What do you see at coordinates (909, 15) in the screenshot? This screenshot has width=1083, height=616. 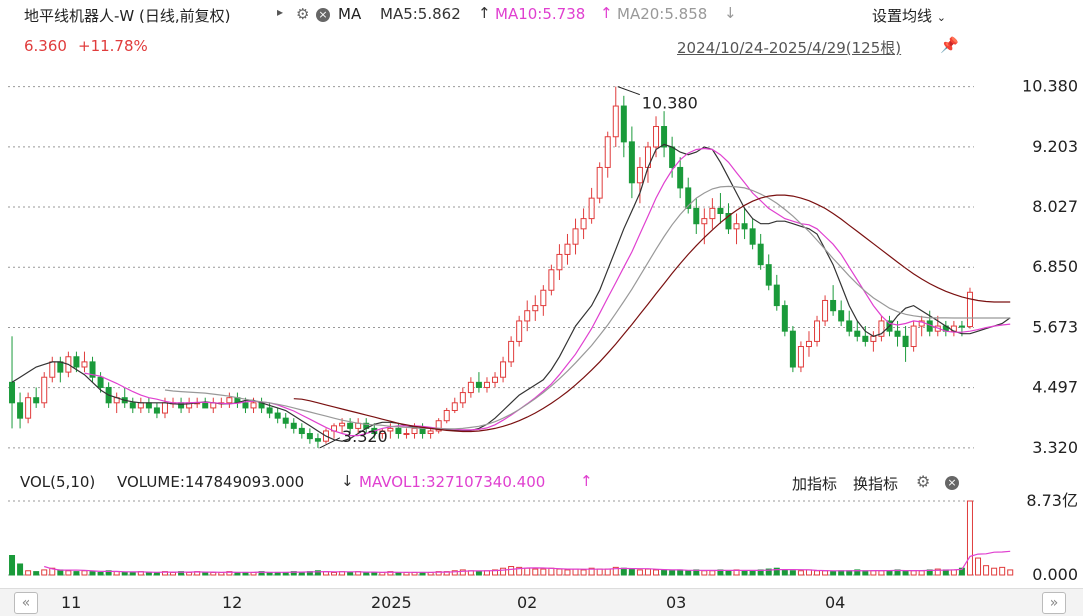 I see `ma-settings-button: 设置均线 ⌄` at bounding box center [909, 15].